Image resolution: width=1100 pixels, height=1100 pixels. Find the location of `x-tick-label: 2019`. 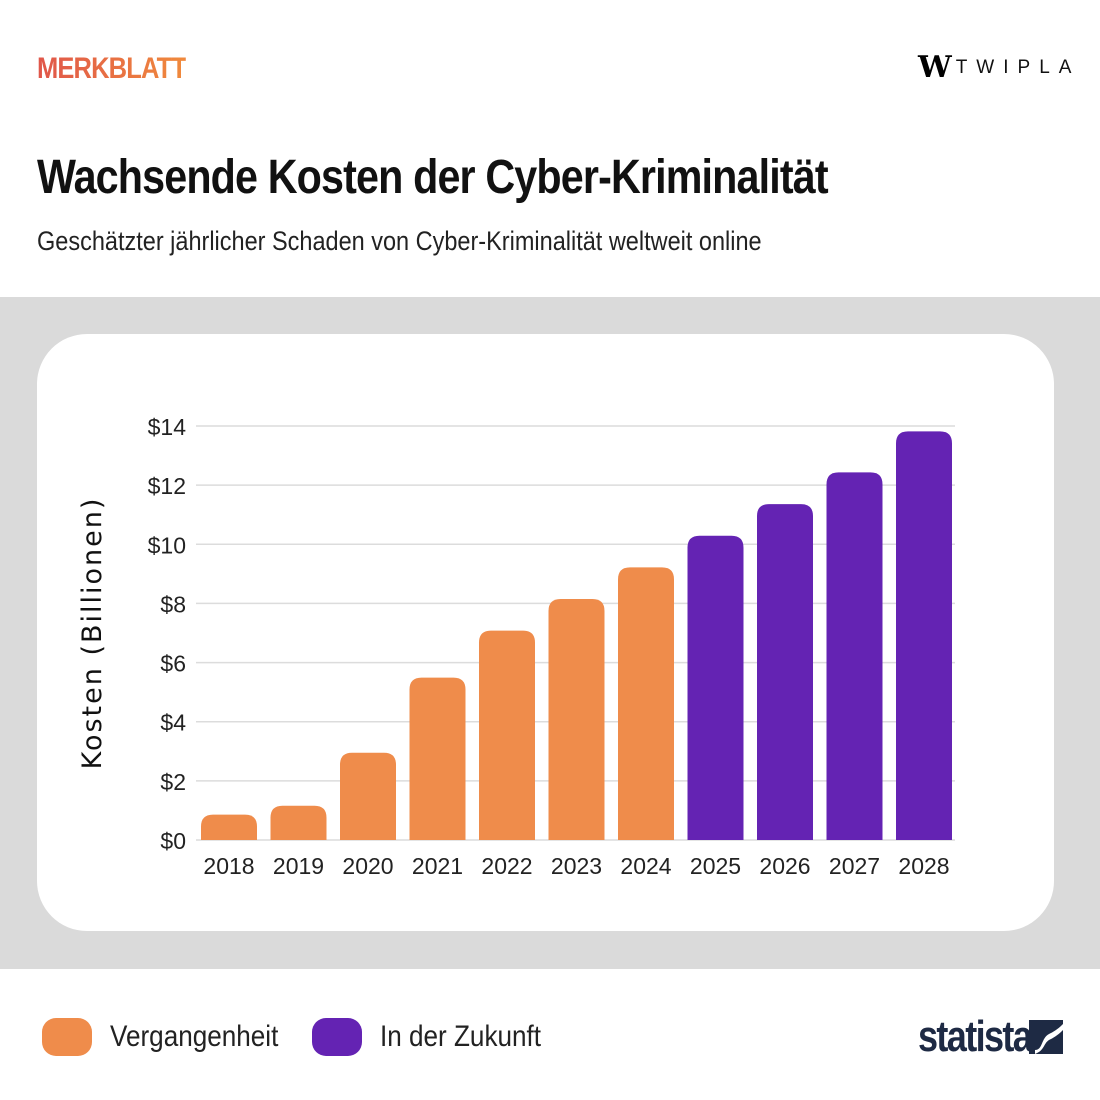

x-tick-label: 2019 is located at coordinates (298, 866).